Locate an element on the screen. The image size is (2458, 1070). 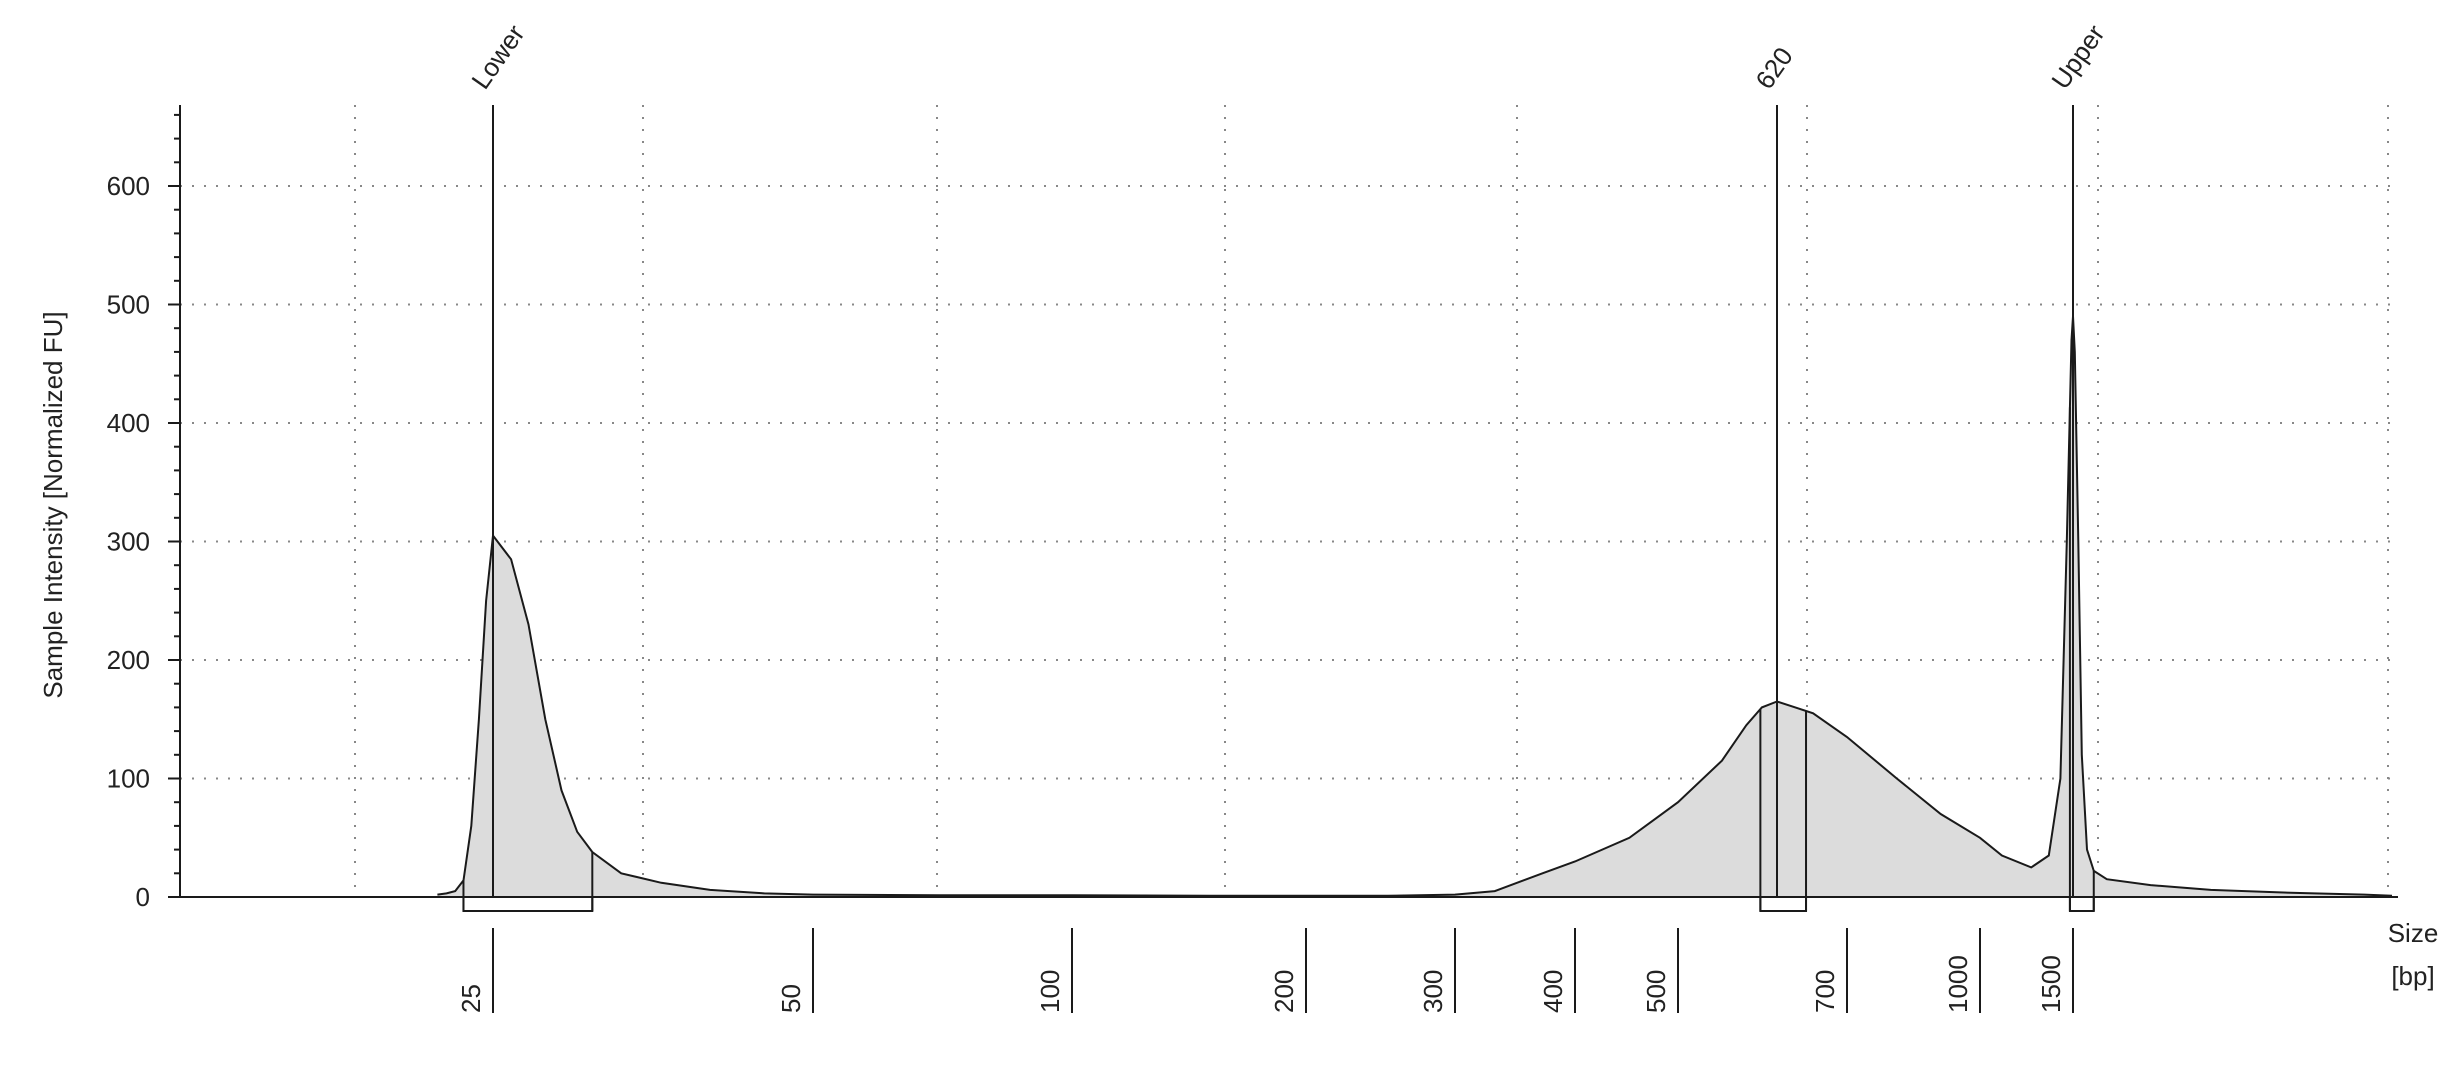
y-tick-label: 100 is located at coordinates (128, 779).